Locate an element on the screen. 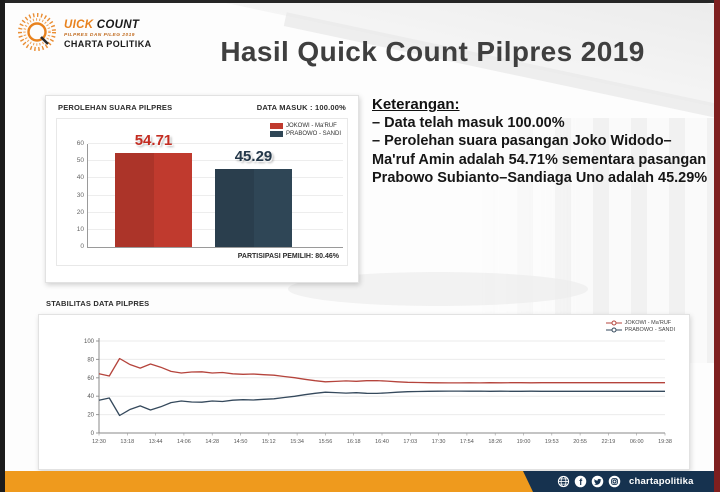 The height and width of the screenshot is (492, 720). x-tick-label: 19:00 is located at coordinates (524, 442).